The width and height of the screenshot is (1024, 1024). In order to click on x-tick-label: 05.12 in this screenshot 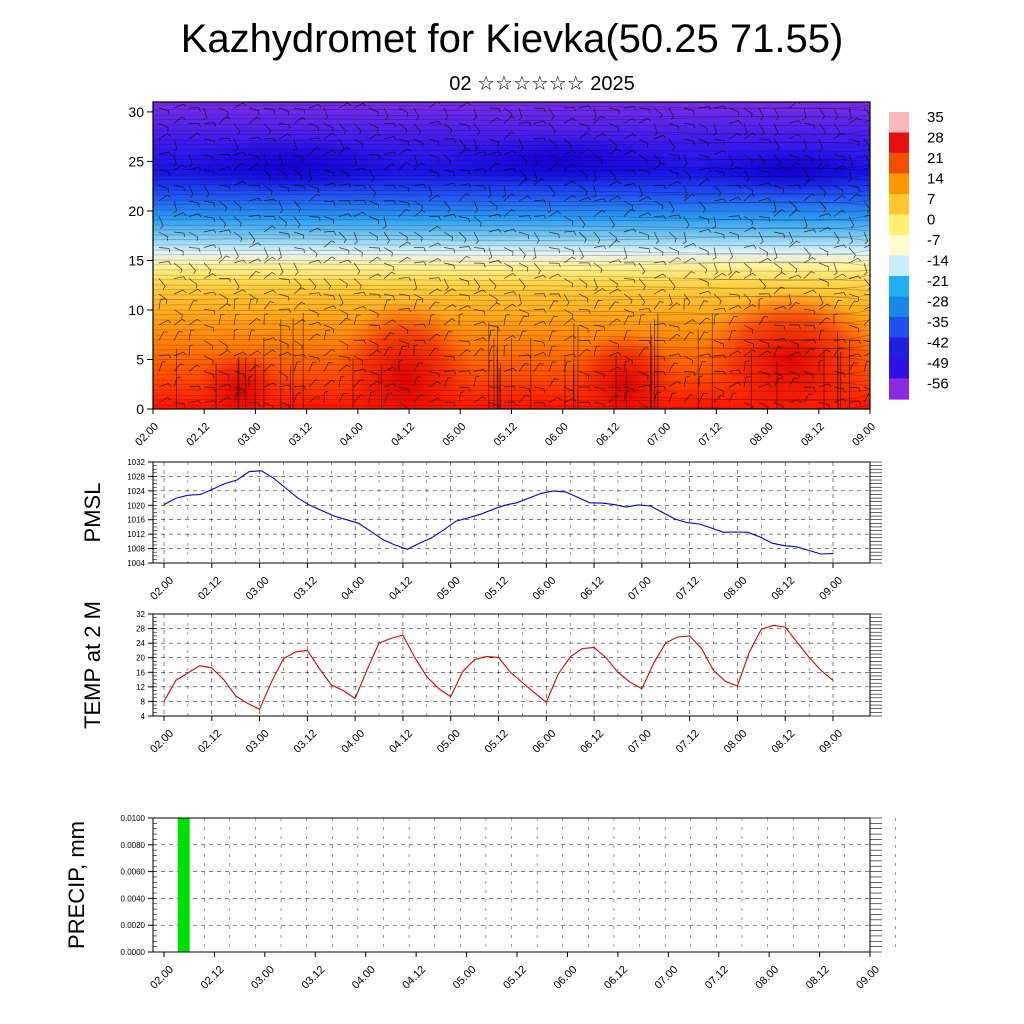, I will do `click(497, 589)`.